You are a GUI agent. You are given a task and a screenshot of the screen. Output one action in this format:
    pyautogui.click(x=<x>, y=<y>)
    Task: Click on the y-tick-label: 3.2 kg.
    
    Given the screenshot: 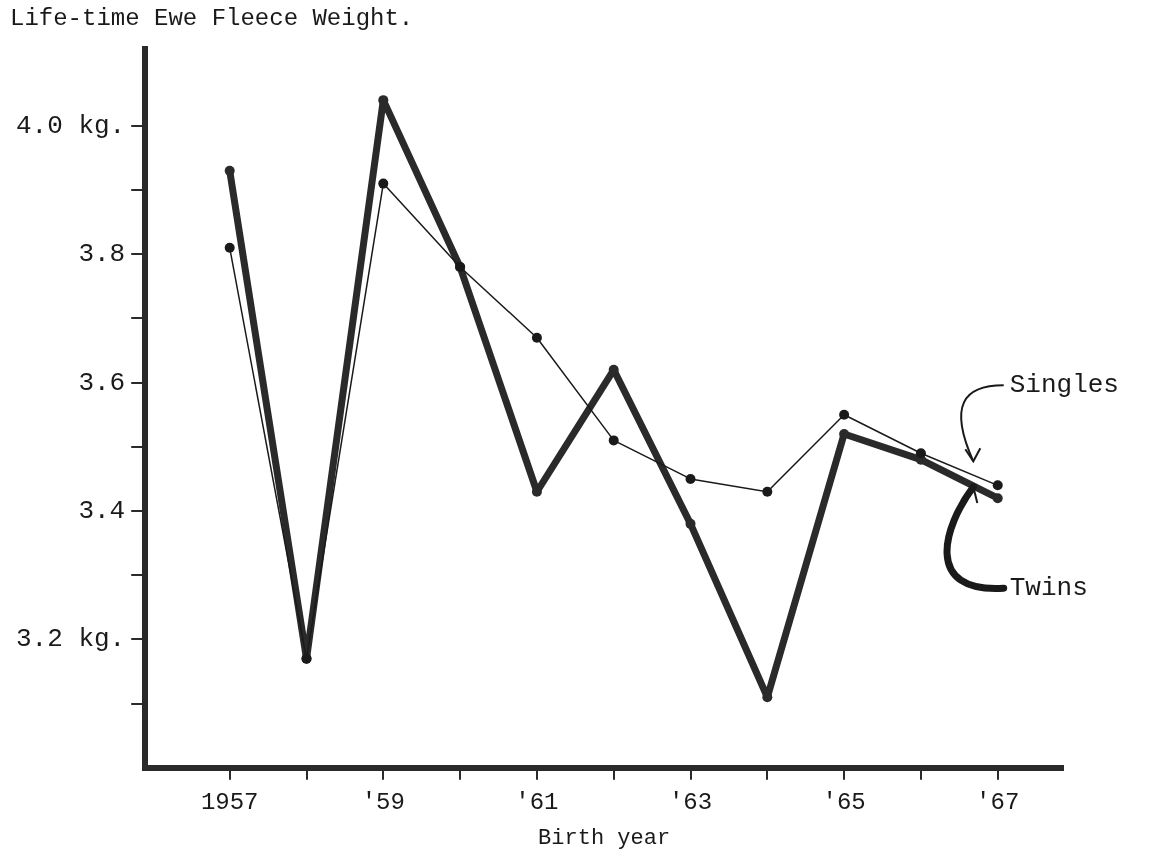 What is the action you would take?
    pyautogui.click(x=71, y=639)
    